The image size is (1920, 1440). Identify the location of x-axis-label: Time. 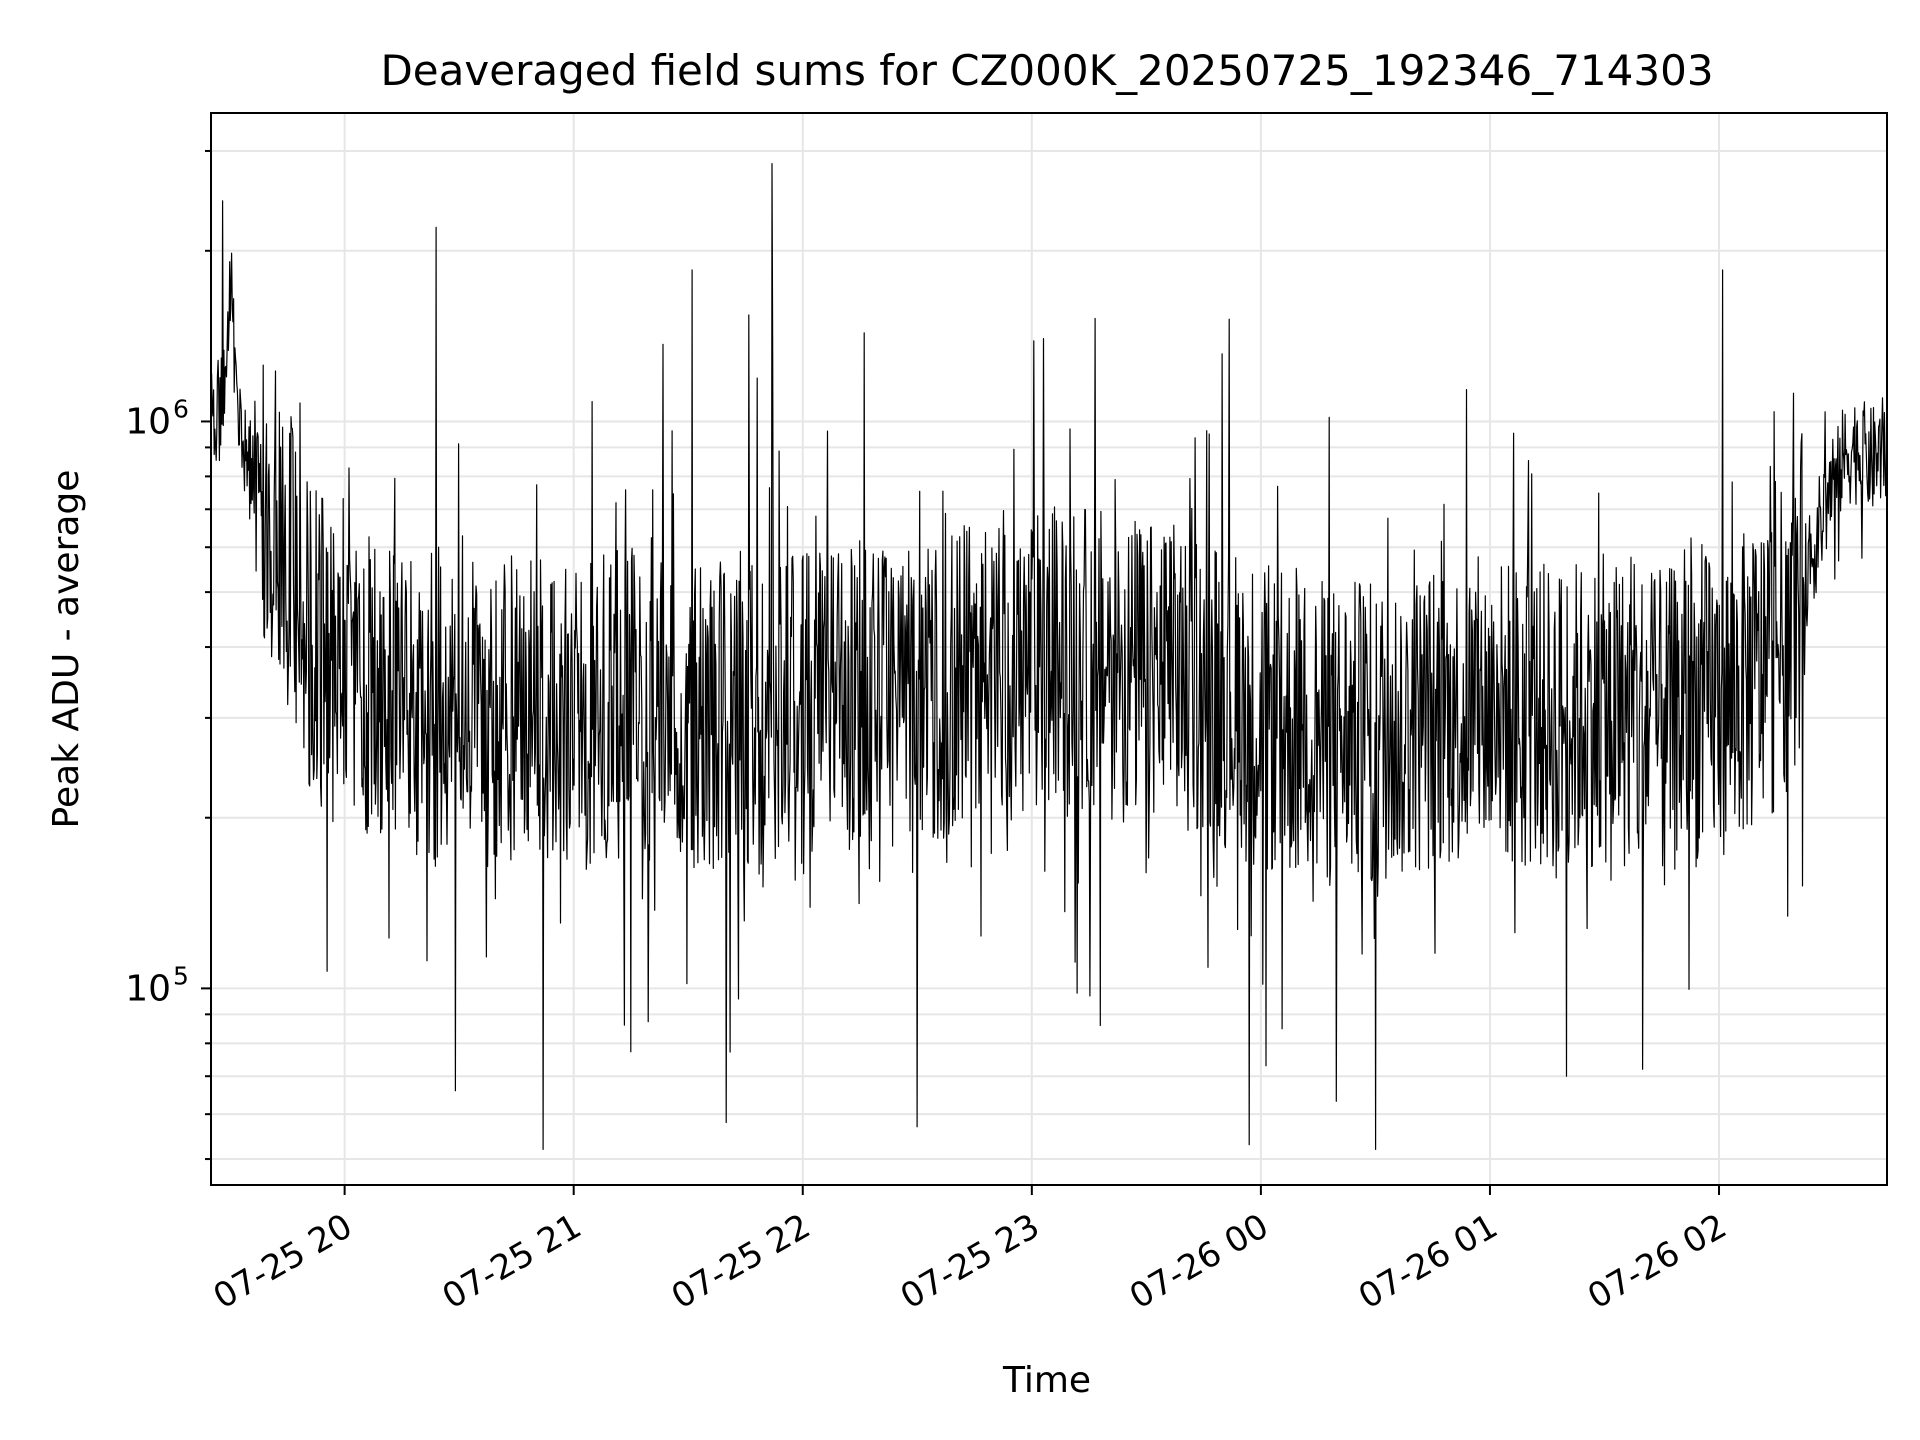
(1046, 1380).